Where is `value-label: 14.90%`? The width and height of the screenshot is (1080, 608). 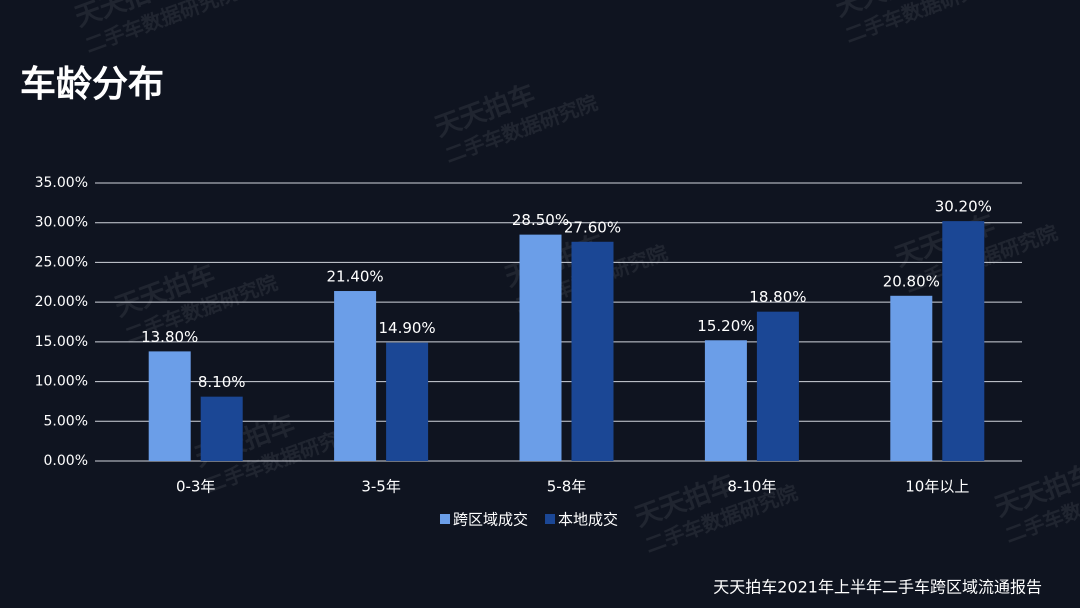 value-label: 14.90% is located at coordinates (406, 328).